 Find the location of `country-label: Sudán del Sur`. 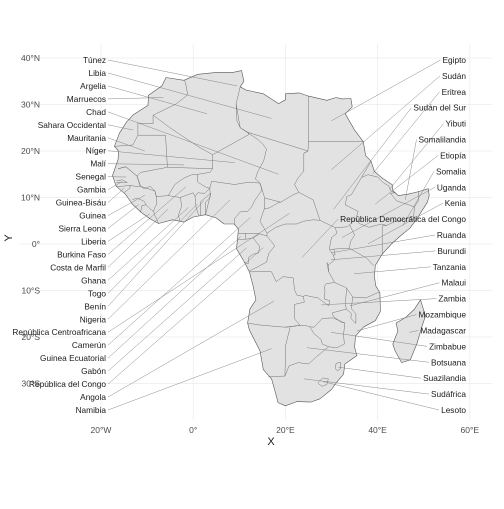

country-label: Sudán del Sur is located at coordinates (439, 108).